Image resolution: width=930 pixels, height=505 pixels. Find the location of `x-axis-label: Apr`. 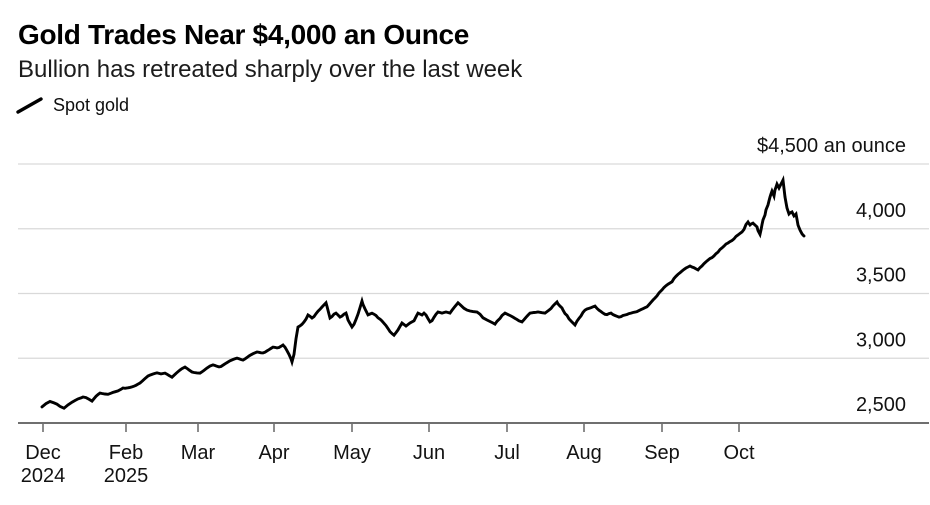

x-axis-label: Apr is located at coordinates (273, 453).